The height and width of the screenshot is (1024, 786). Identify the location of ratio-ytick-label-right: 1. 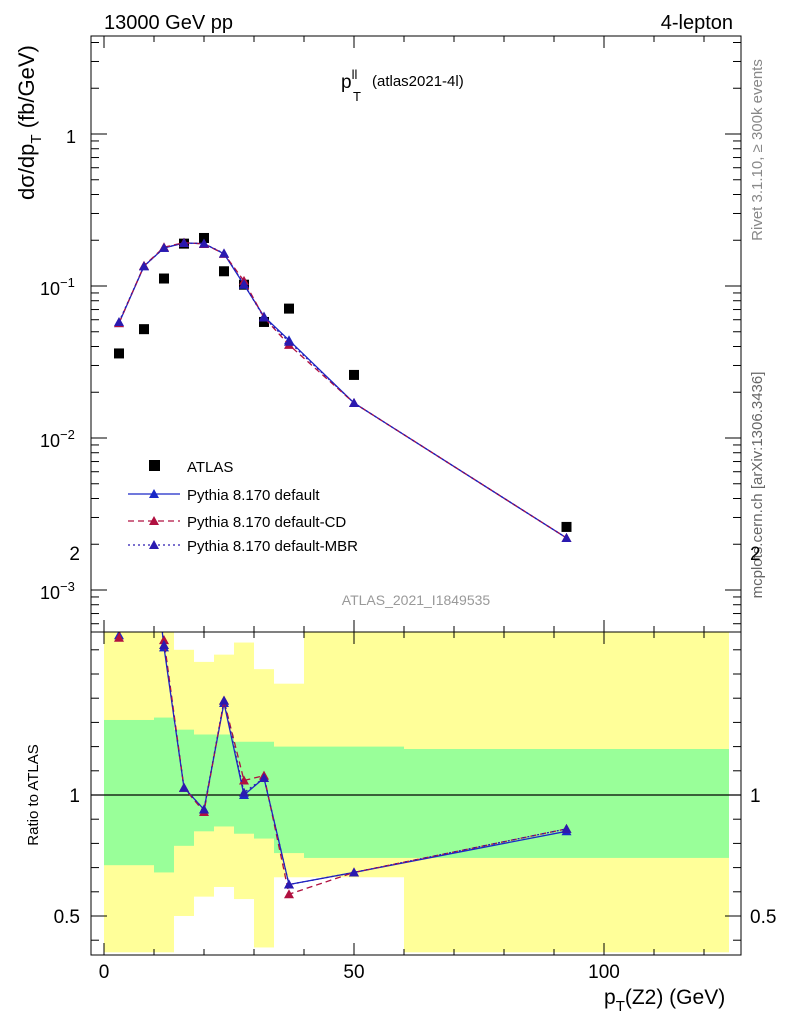
(755, 796).